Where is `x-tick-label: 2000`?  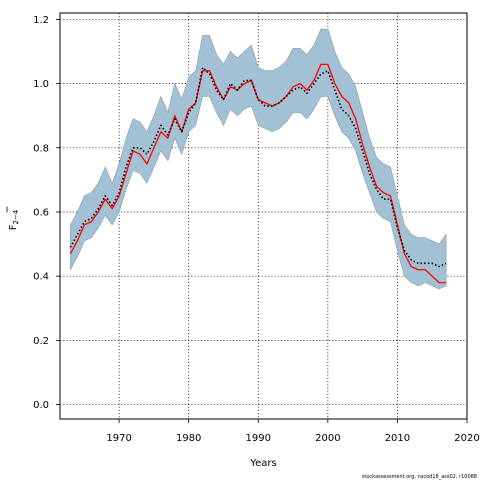
x-tick-label: 2000 is located at coordinates (327, 438).